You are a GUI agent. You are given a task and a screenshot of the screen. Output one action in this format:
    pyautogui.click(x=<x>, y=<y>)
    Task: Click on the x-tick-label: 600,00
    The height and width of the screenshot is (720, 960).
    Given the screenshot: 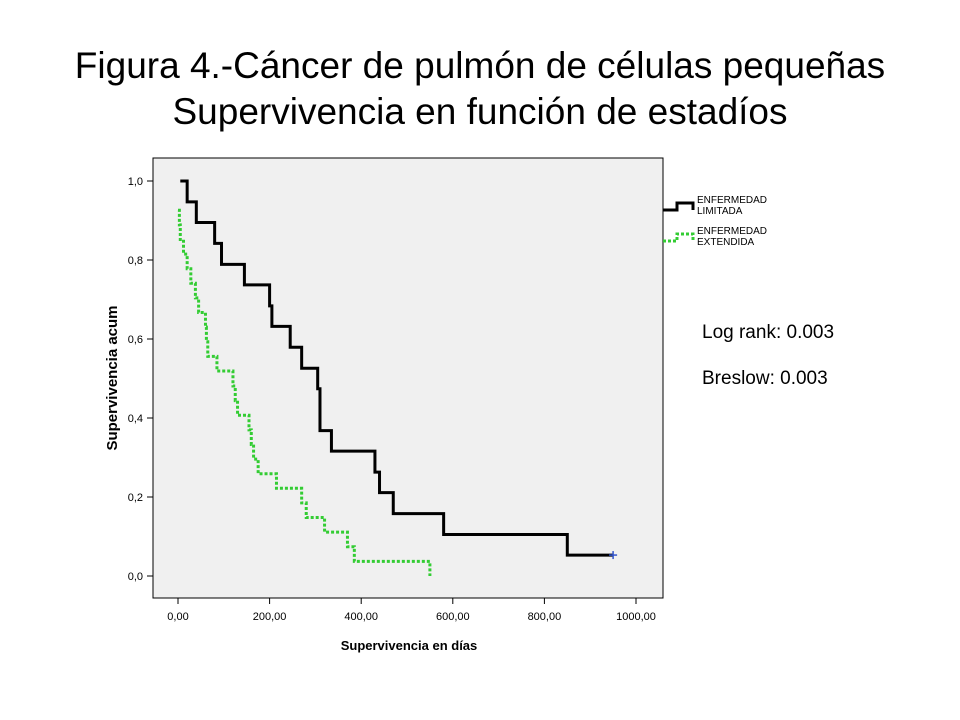 What is the action you would take?
    pyautogui.click(x=453, y=617)
    